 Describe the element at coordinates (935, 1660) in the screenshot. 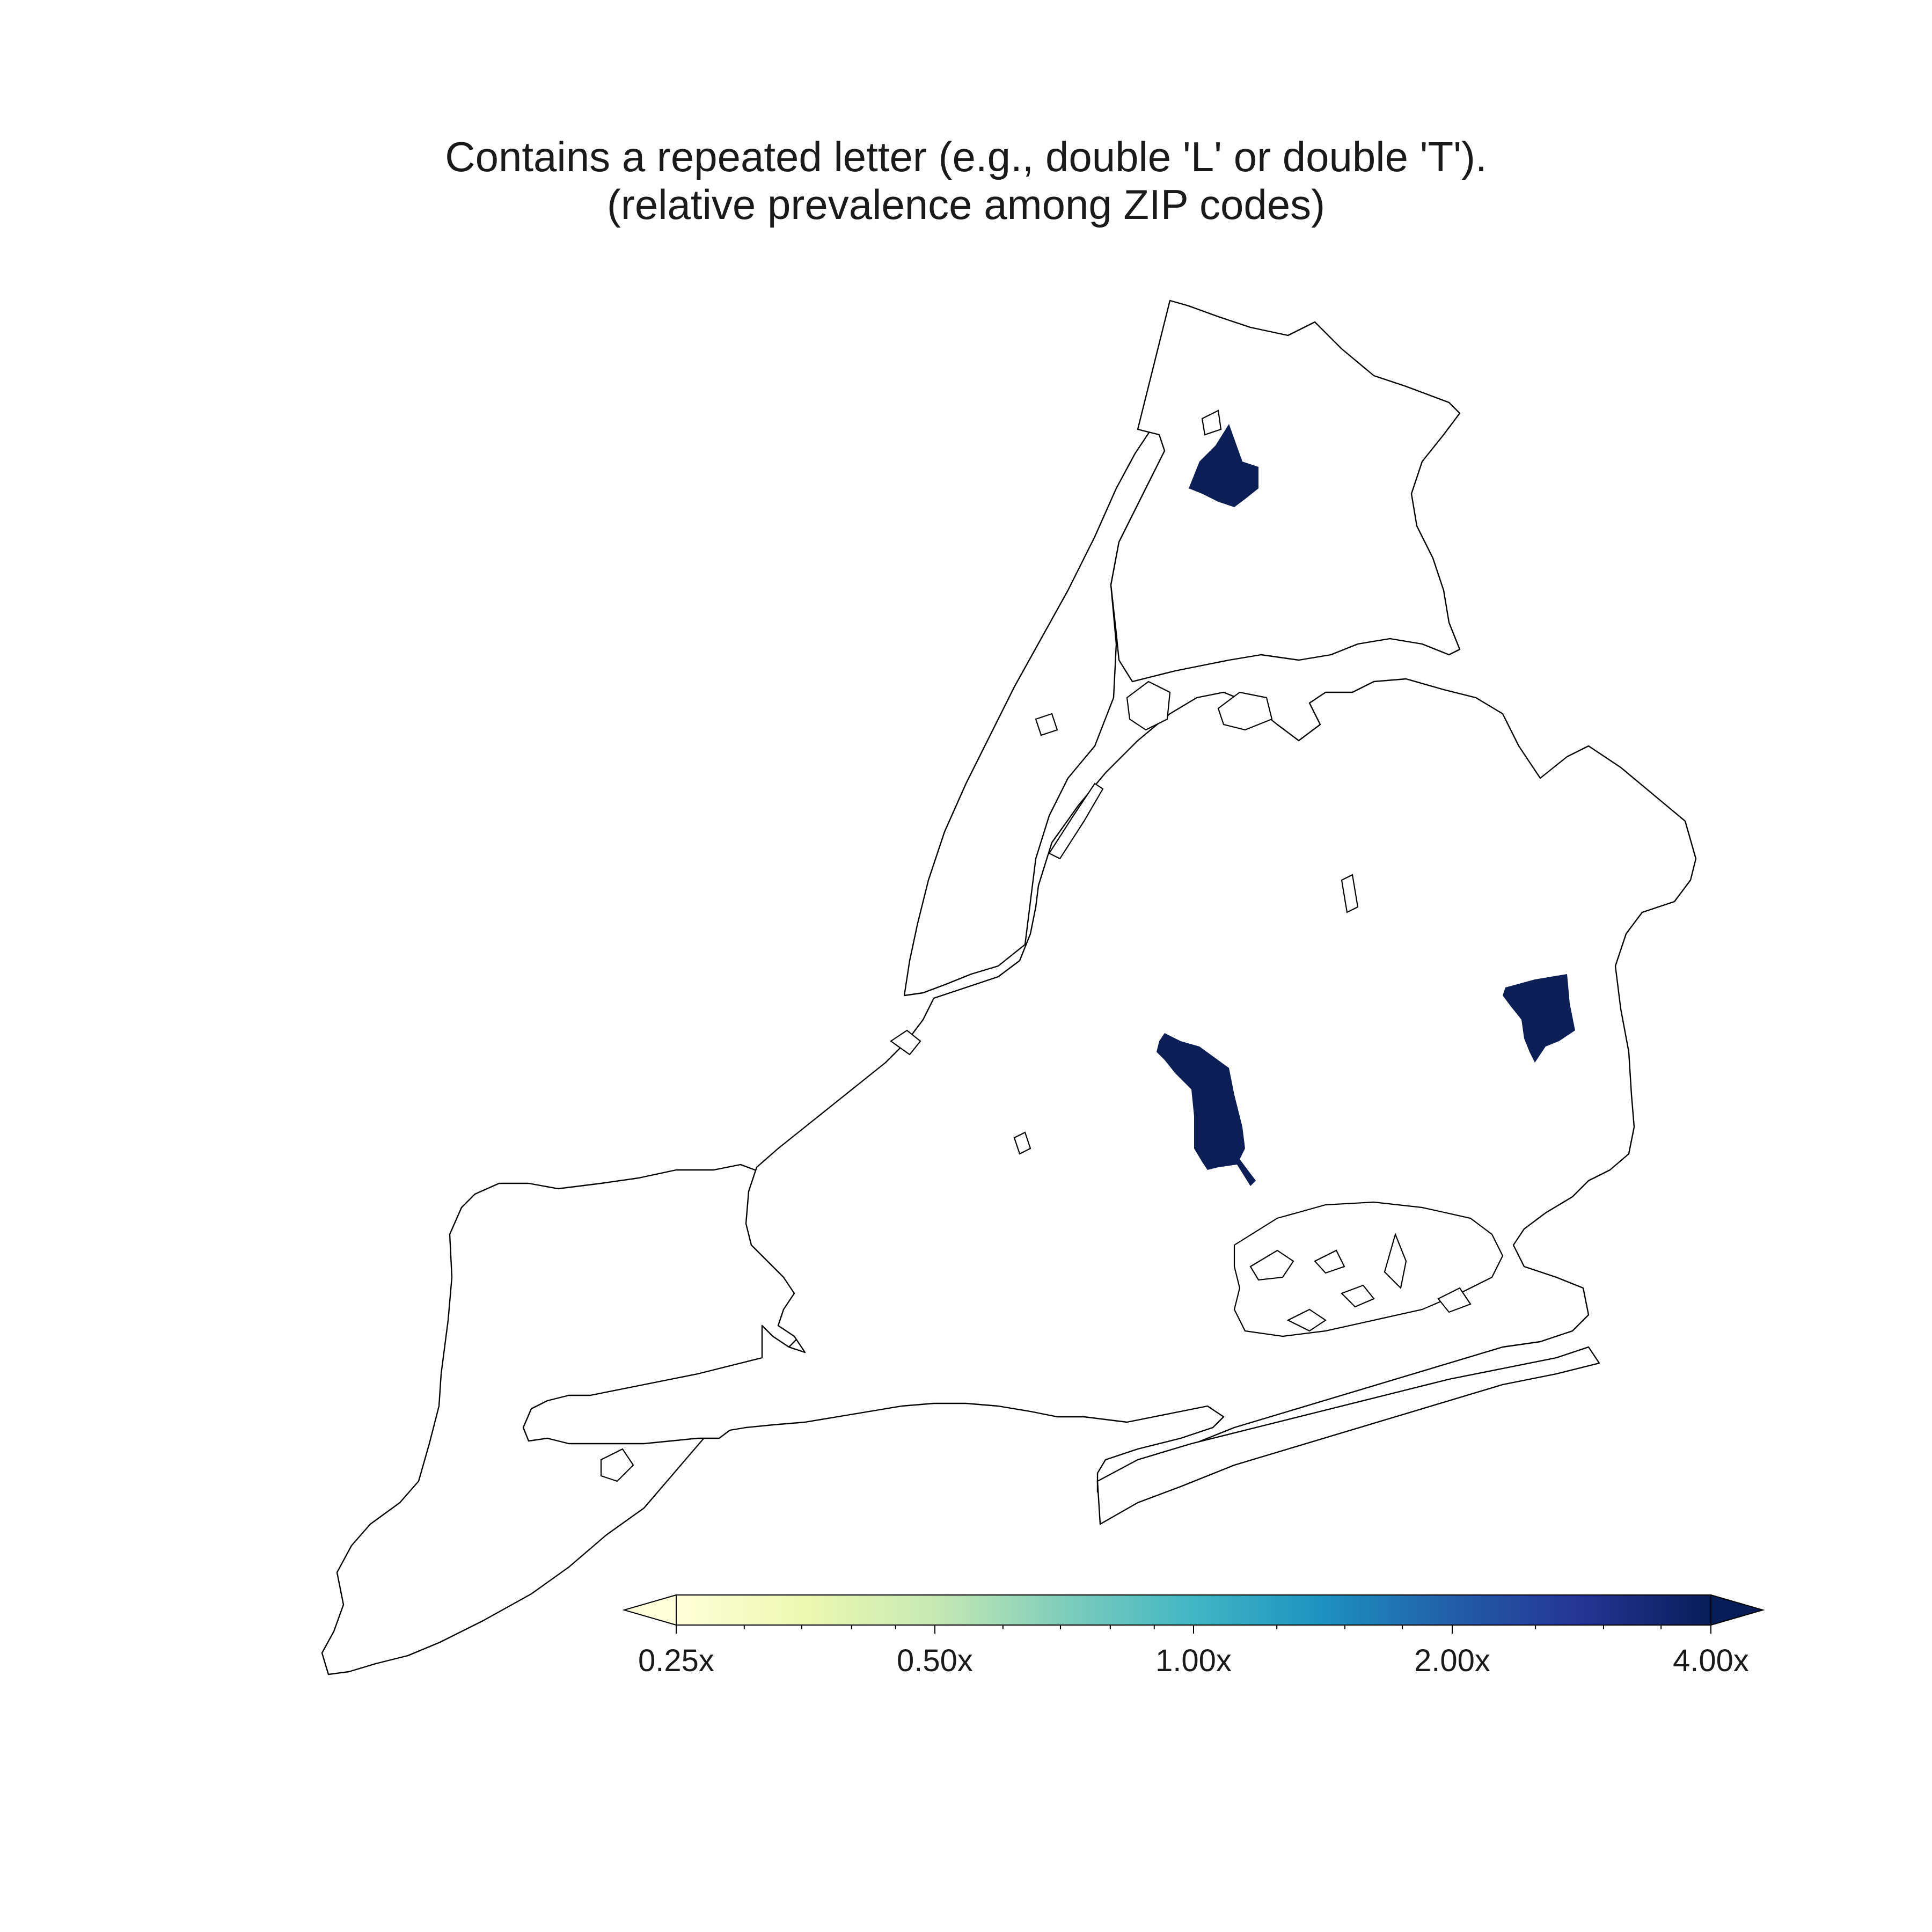

I see `colorbar-tick-label: 0.50x` at that location.